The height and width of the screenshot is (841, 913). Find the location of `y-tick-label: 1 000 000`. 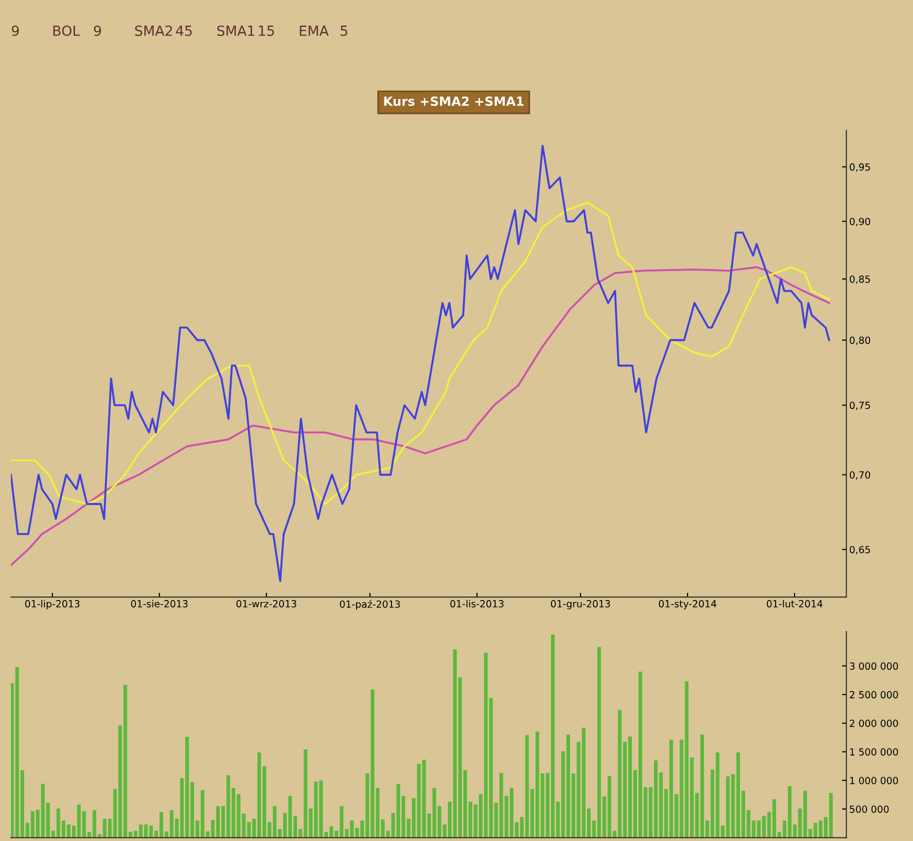

y-tick-label: 1 000 000 is located at coordinates (874, 780).